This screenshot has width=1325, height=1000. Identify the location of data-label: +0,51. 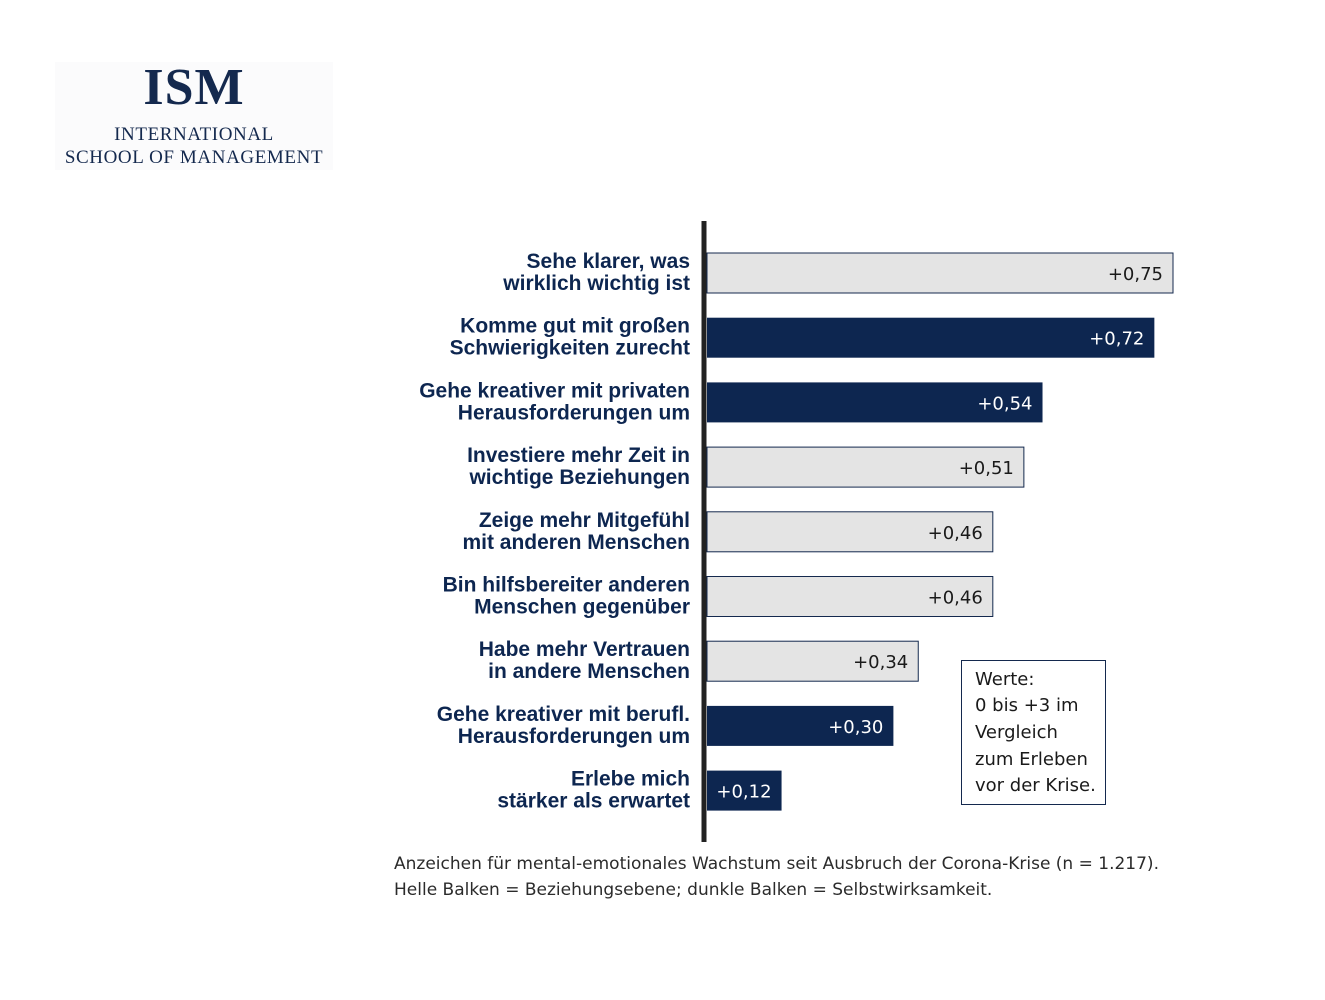
(986, 468).